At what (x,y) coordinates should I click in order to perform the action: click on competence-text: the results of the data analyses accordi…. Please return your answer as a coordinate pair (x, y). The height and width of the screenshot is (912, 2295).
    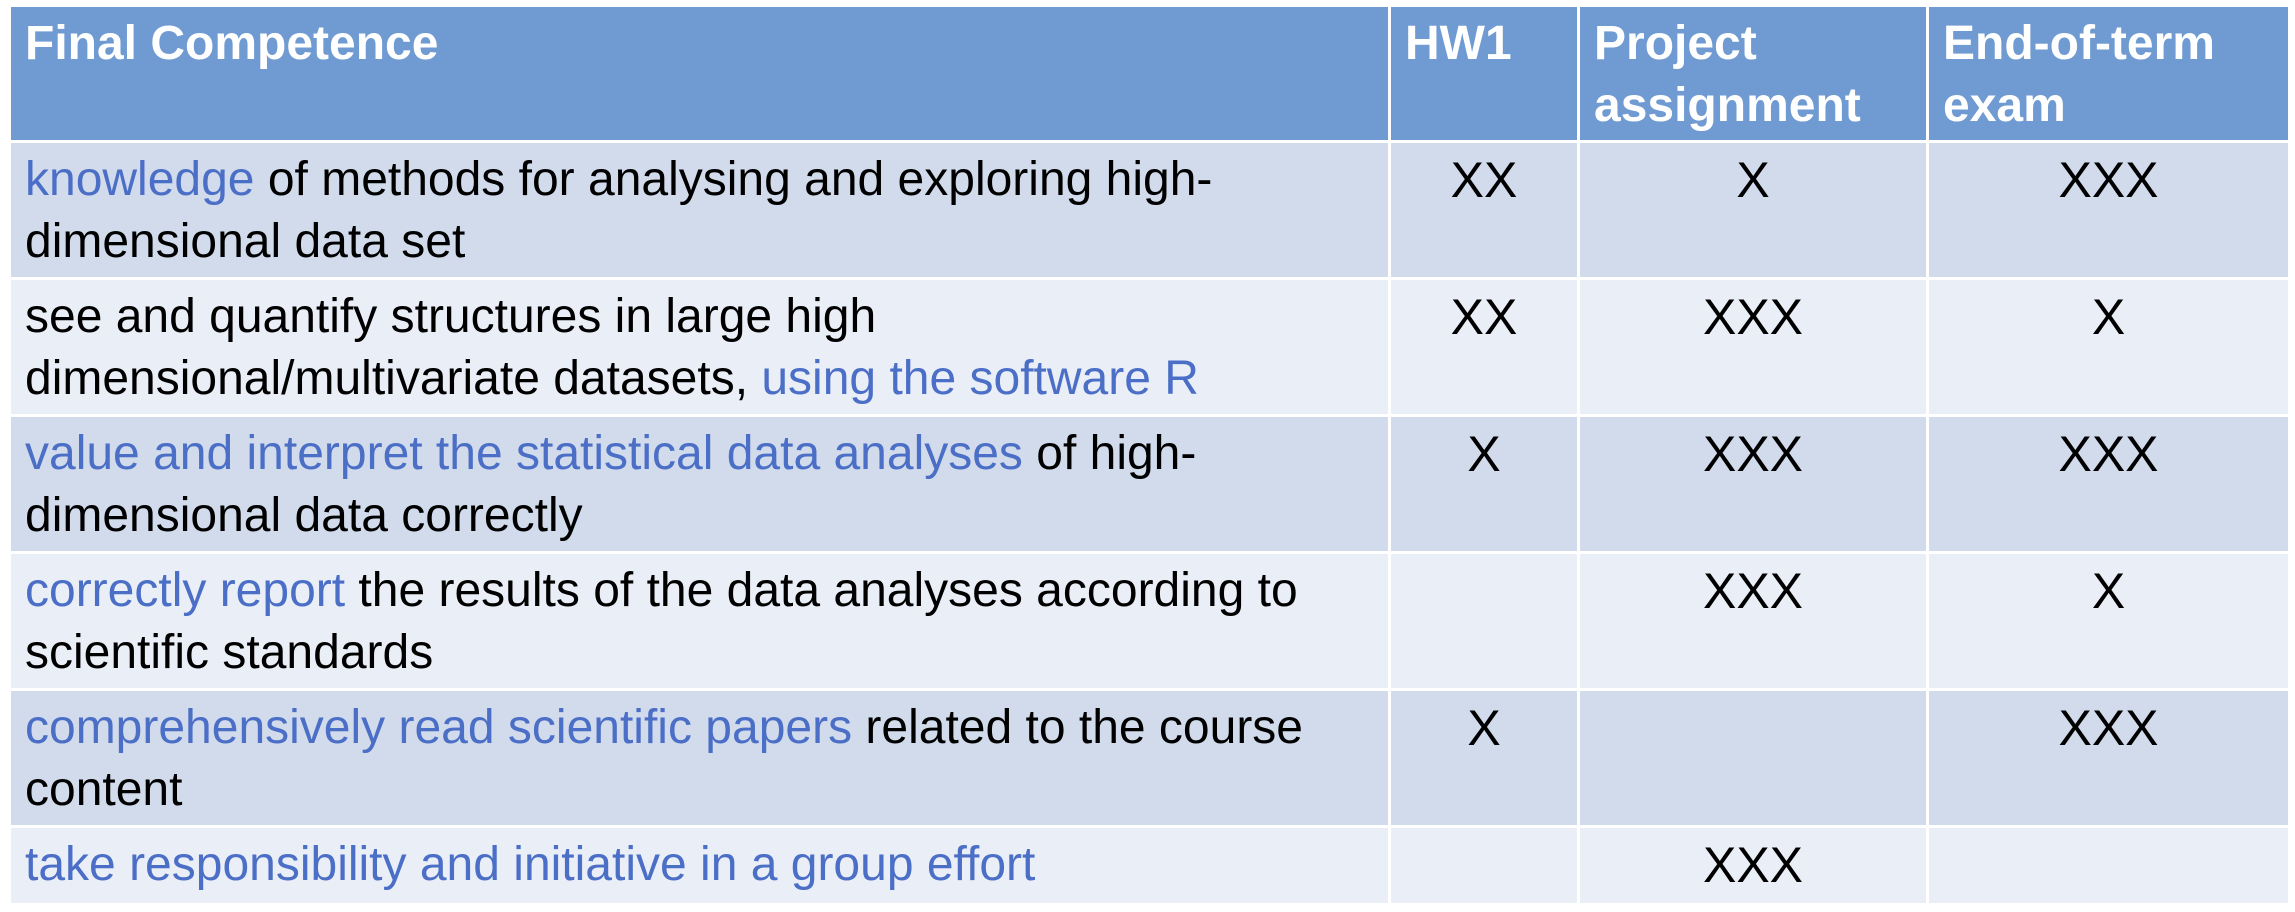
    Looking at the image, I should click on (661, 621).